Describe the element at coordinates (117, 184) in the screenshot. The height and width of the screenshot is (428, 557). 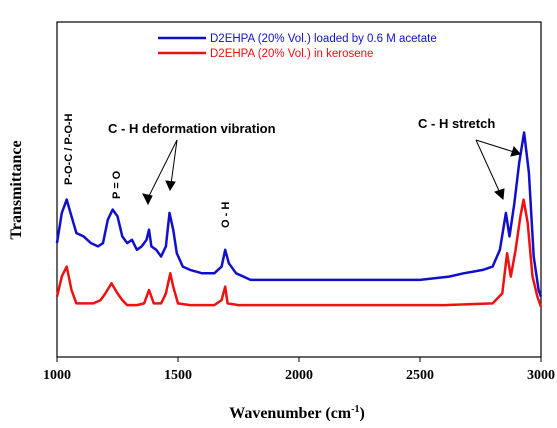
I see `annotation-p-o: P = O` at that location.